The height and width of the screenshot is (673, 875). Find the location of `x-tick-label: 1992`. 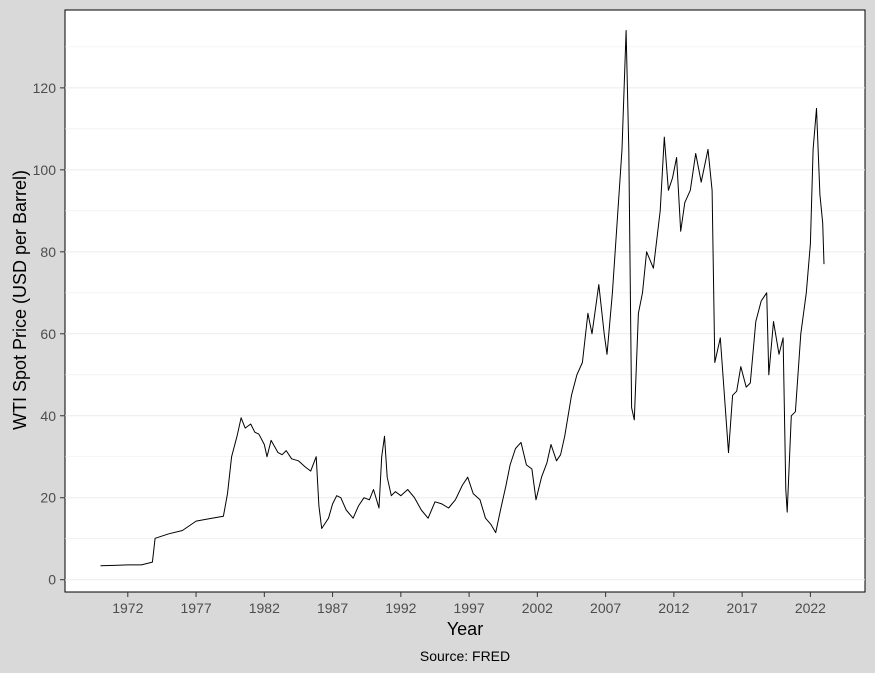

x-tick-label: 1992 is located at coordinates (400, 608).